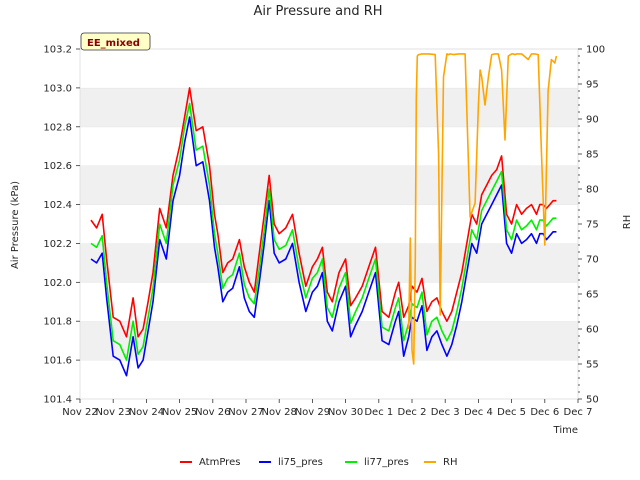 This screenshot has height=480, width=640. What do you see at coordinates (592, 330) in the screenshot?
I see `y2-tick-label: 60` at bounding box center [592, 330].